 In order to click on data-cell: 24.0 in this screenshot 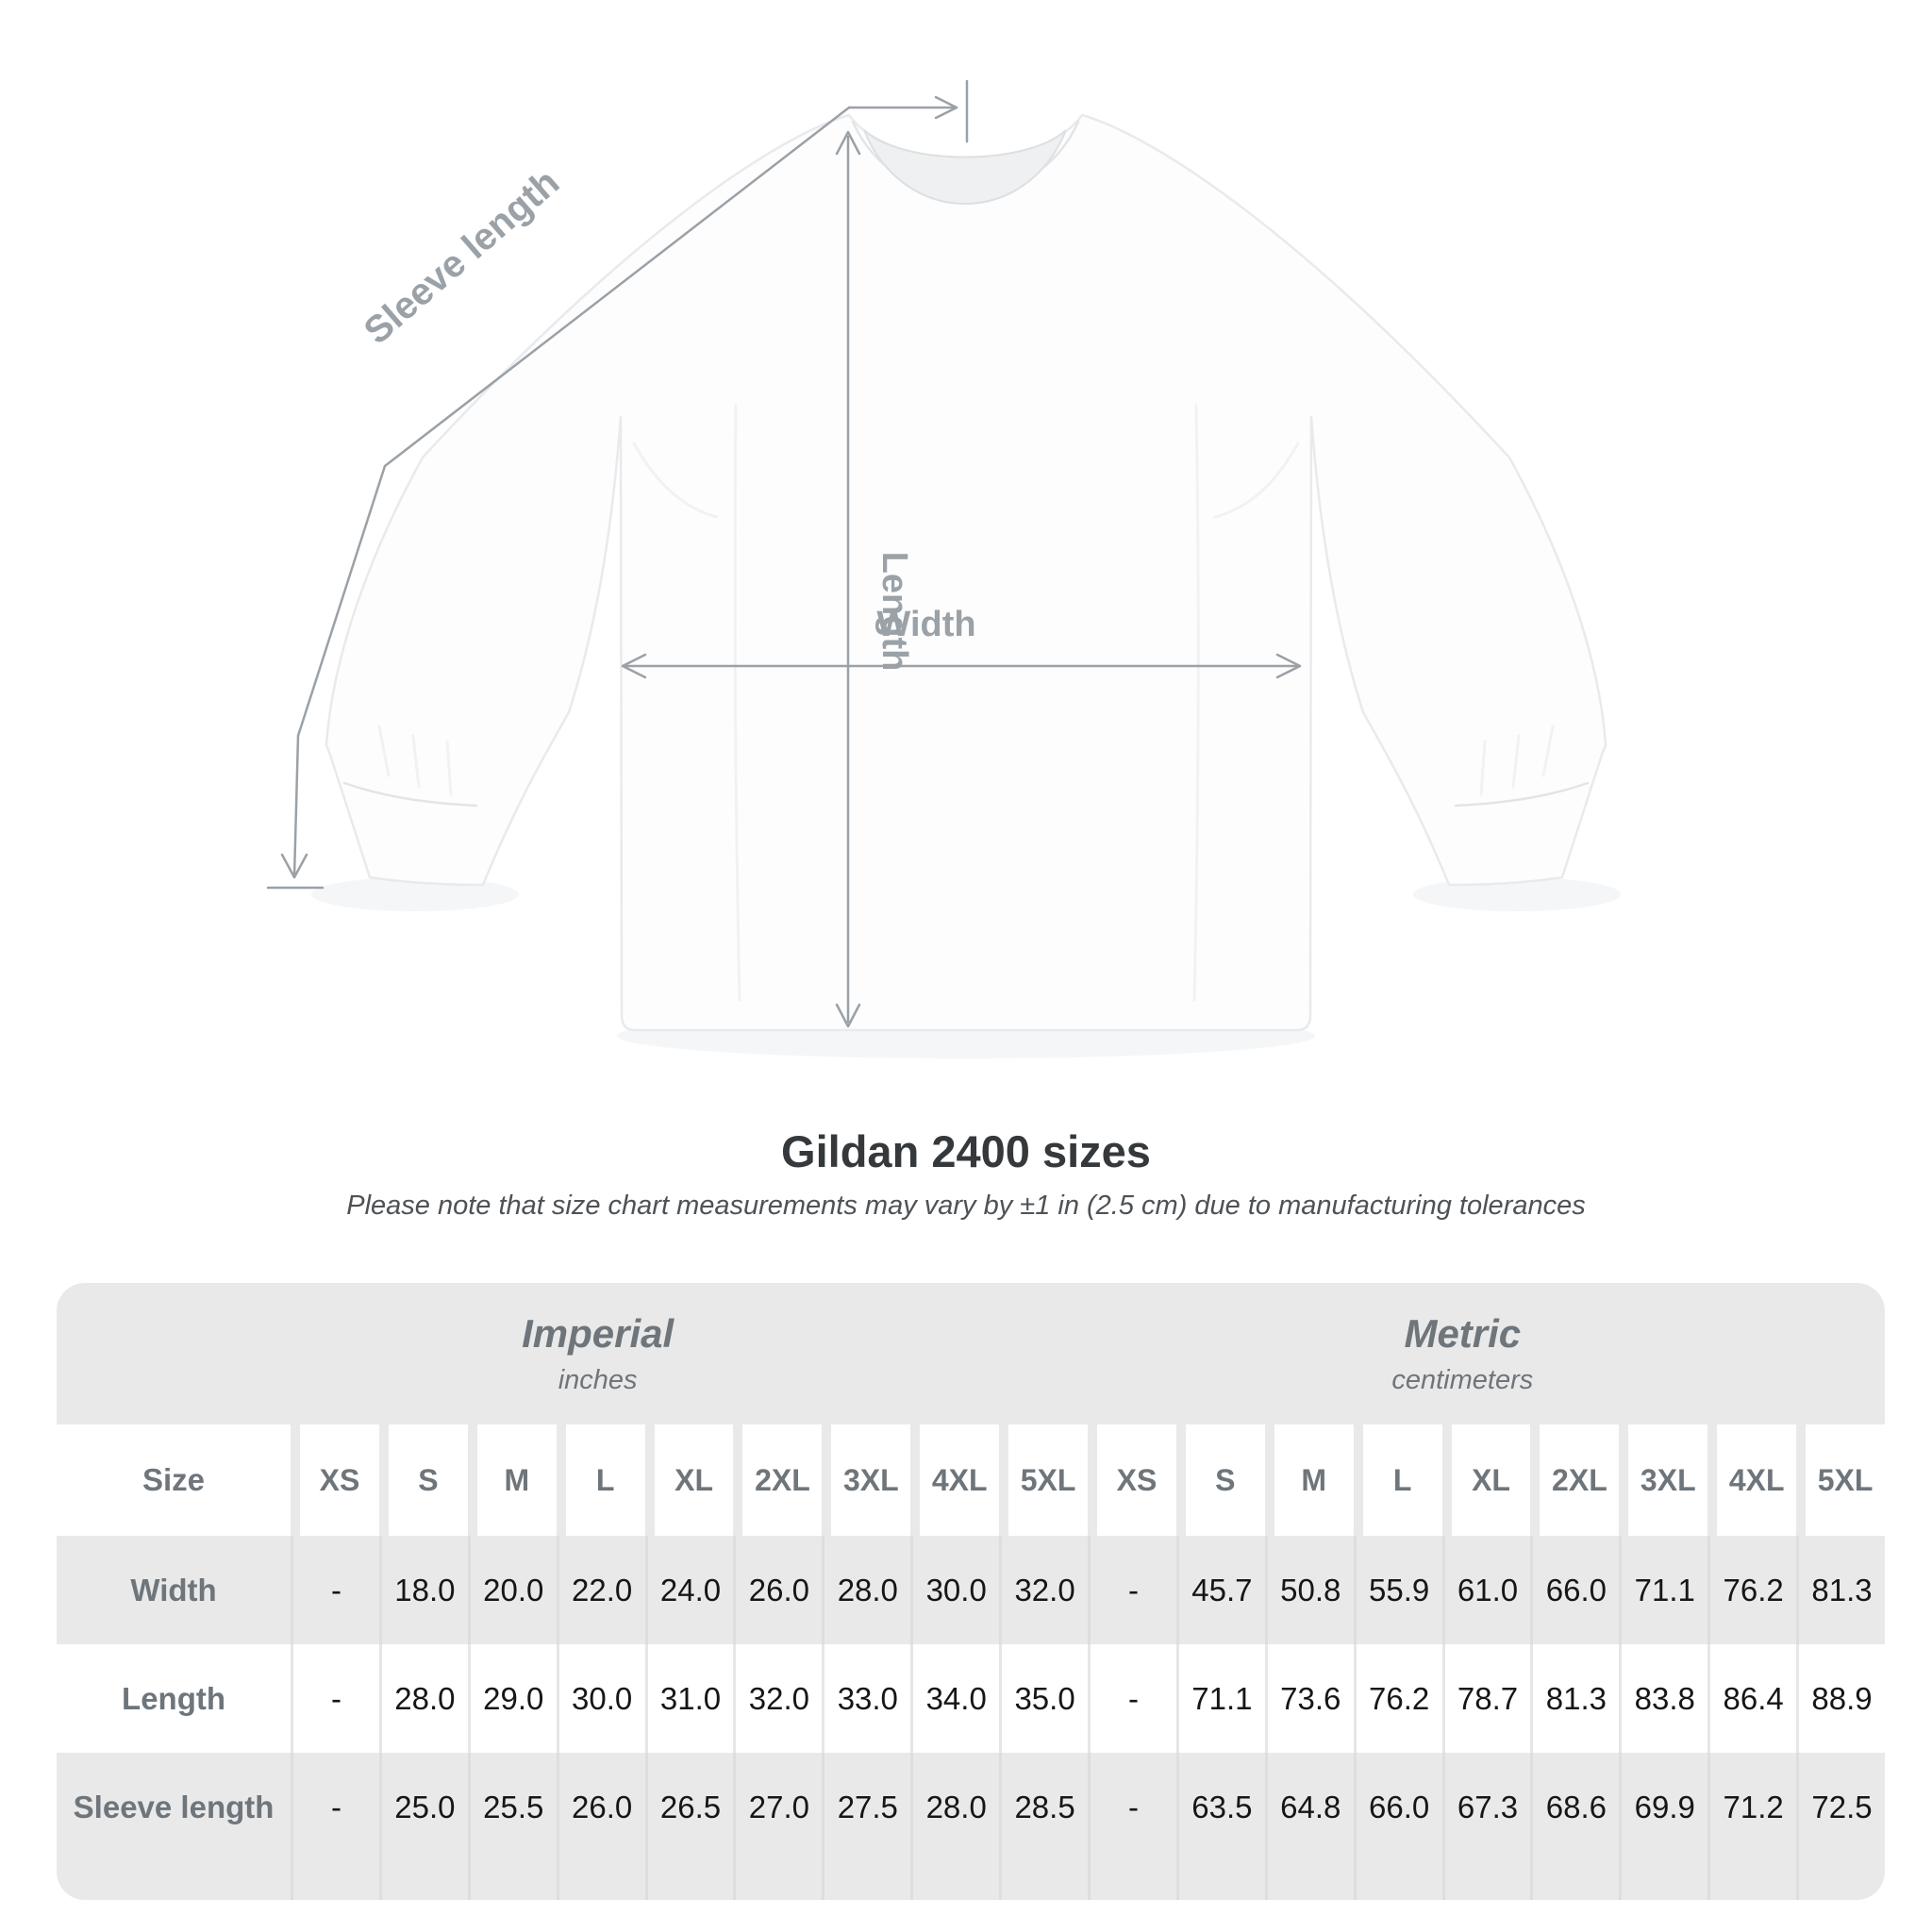, I will do `click(689, 1590)`.